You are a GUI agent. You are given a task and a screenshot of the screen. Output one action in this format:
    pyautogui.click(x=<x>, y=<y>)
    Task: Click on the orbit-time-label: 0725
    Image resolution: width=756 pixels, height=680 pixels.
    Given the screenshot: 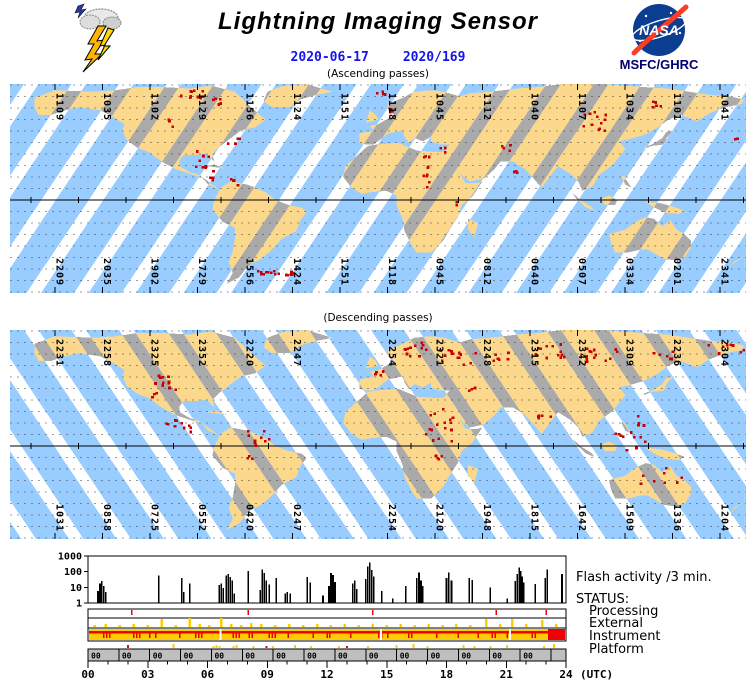 What is the action you would take?
    pyautogui.click(x=154, y=518)
    